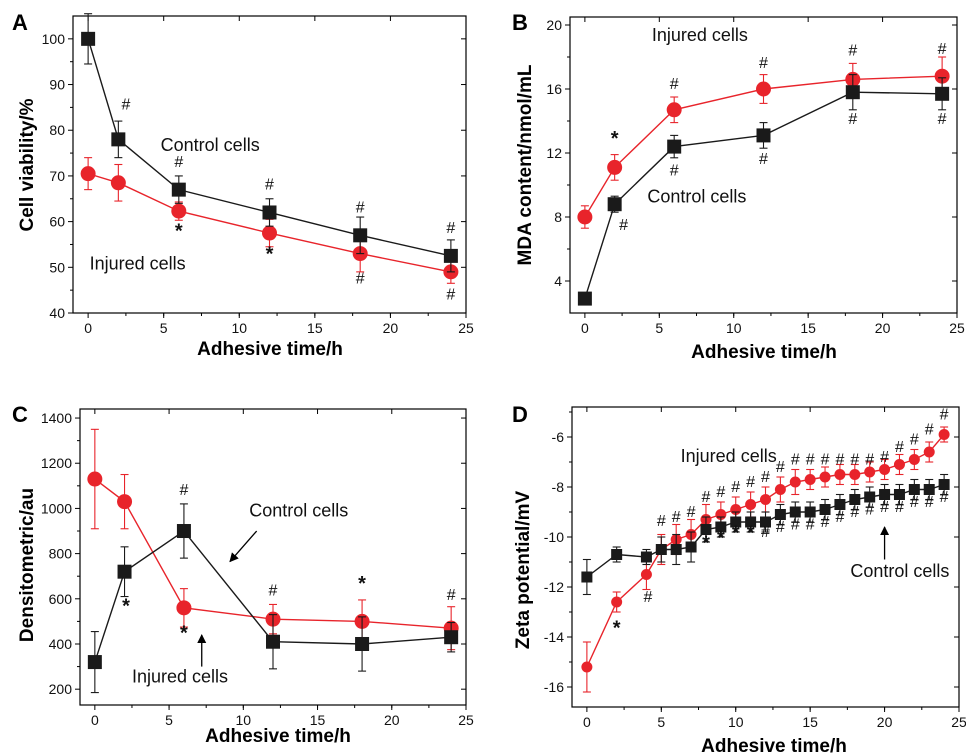  Describe the element at coordinates (554, 153) in the screenshot. I see `y-tick-label: 12` at that location.